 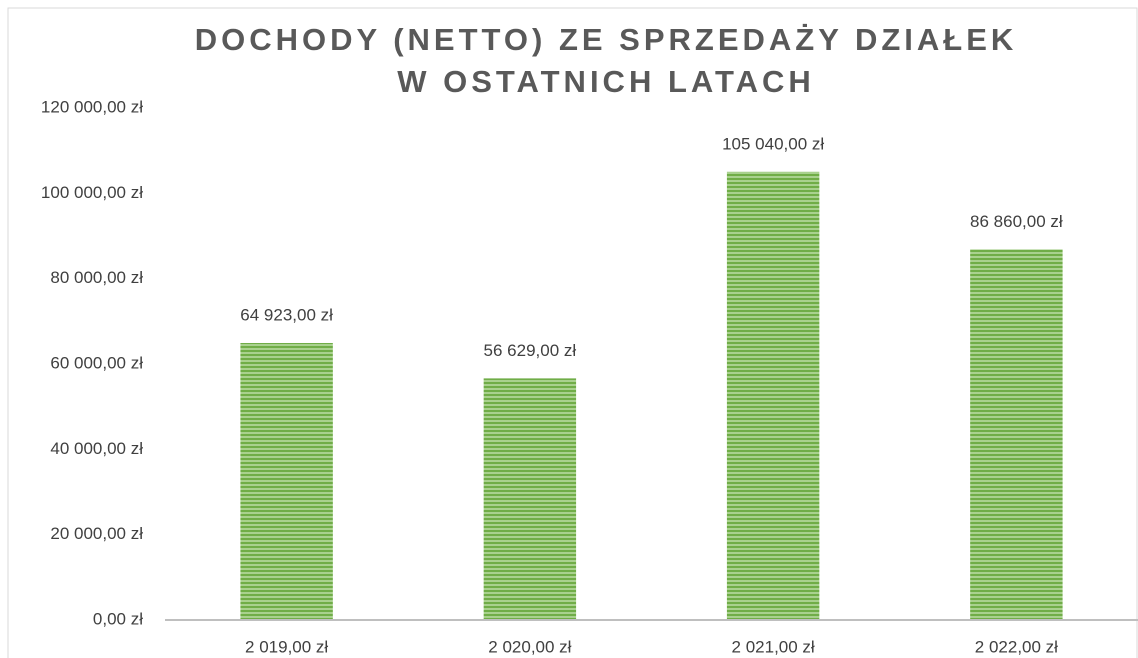 What do you see at coordinates (1016, 221) in the screenshot?
I see `data-label: 86 860,00 zł` at bounding box center [1016, 221].